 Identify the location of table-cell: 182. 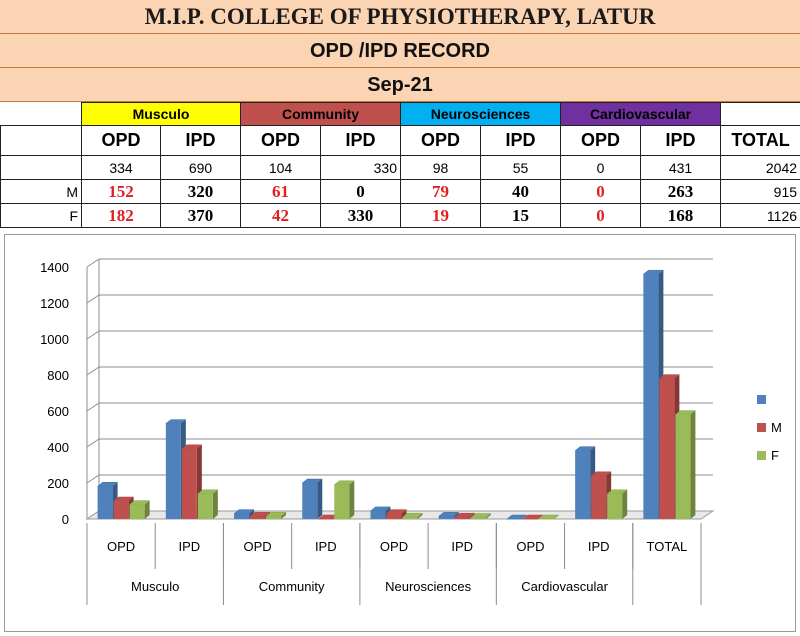
(121, 215).